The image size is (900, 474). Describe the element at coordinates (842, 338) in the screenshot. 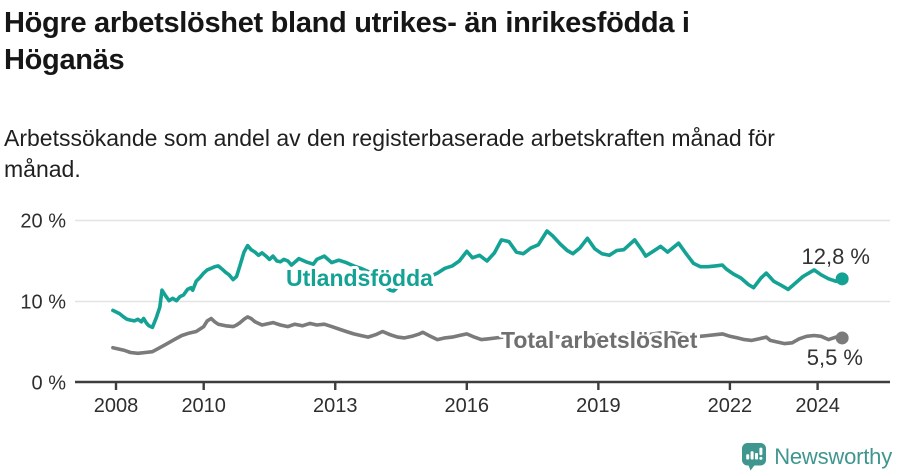

I see `series-end-dot-total-arbetsl-shet` at that location.